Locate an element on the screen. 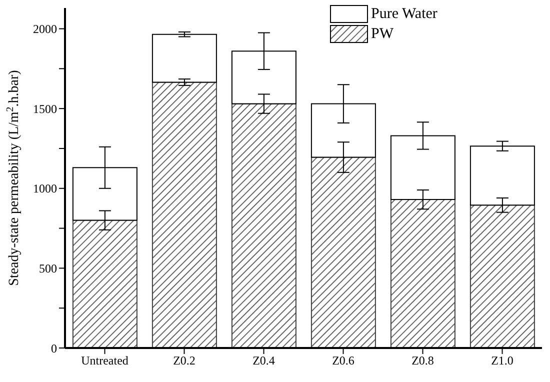  x-tick-label: Untreated is located at coordinates (104, 361).